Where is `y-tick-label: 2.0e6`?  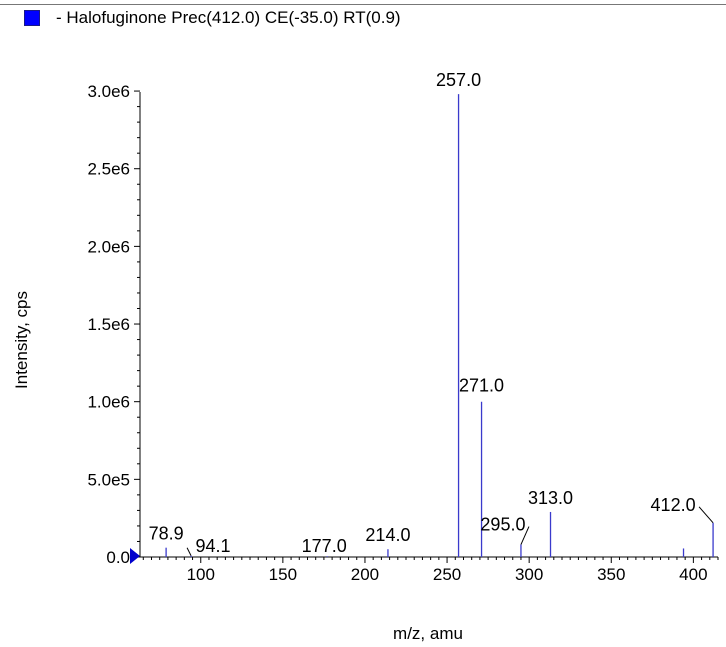 y-tick-label: 2.0e6 is located at coordinates (108, 246).